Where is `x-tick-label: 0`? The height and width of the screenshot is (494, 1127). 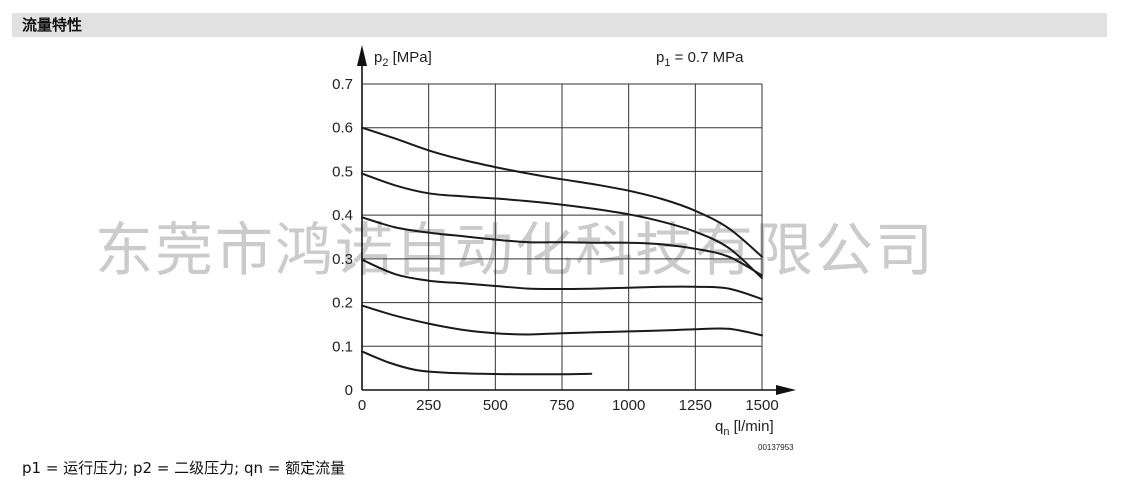
x-tick-label: 0 is located at coordinates (362, 405).